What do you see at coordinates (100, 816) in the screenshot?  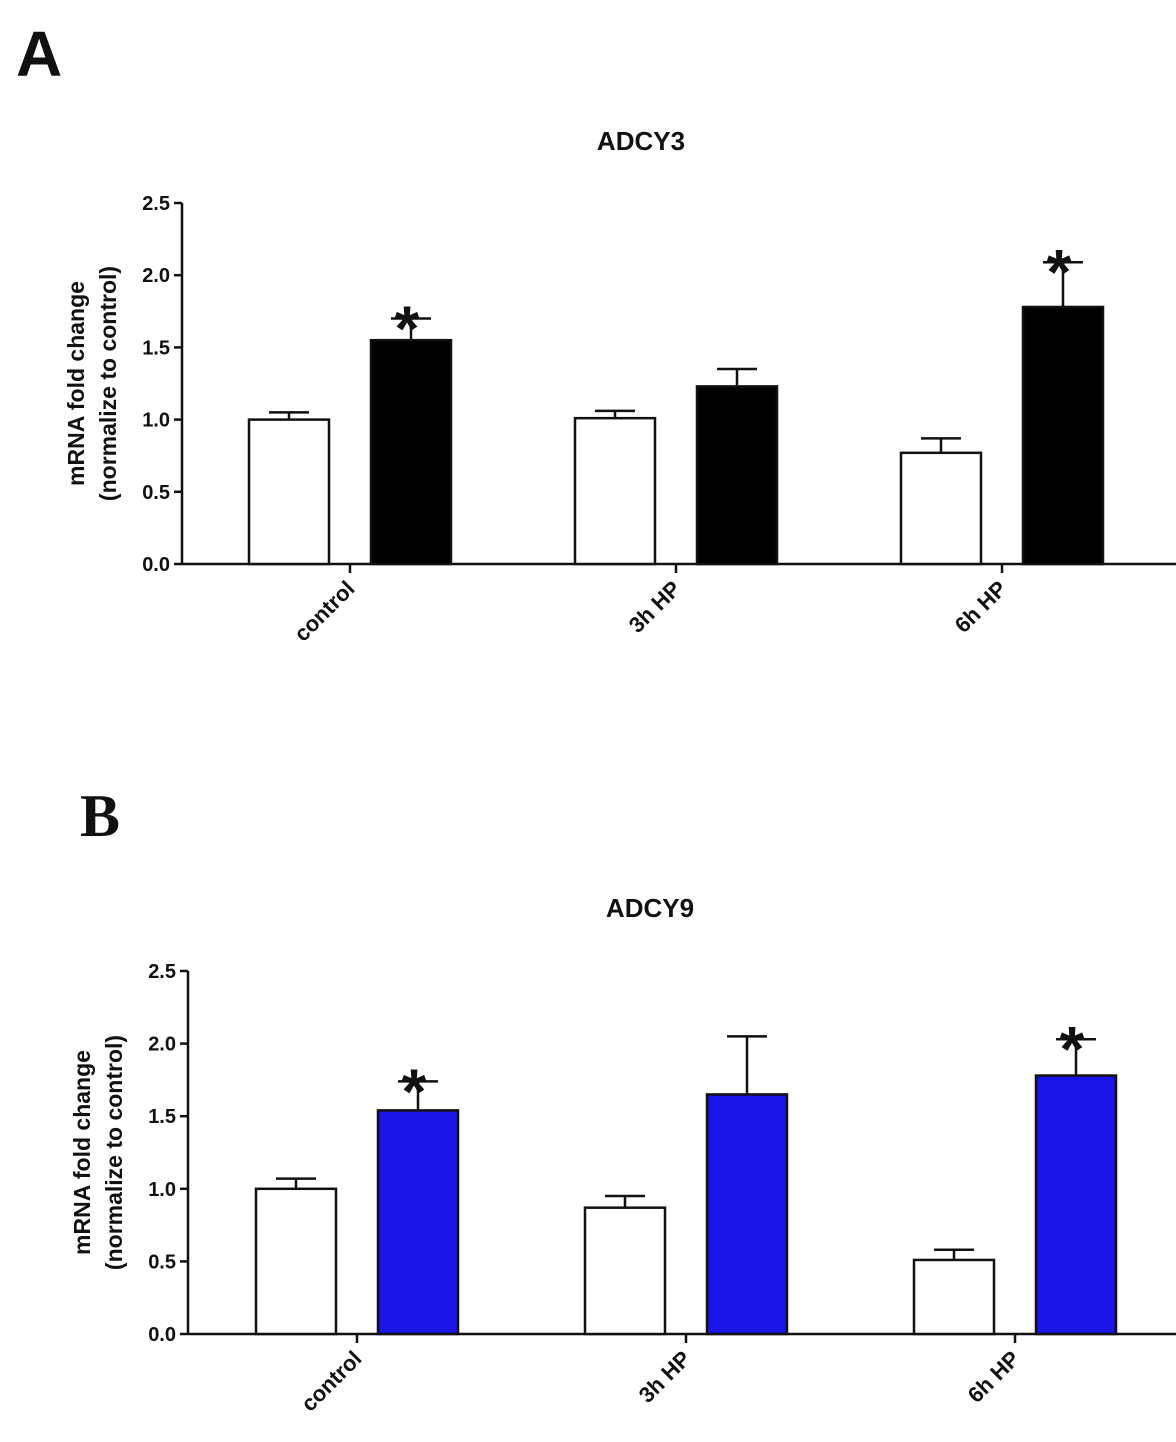 I see `panel-label: B` at bounding box center [100, 816].